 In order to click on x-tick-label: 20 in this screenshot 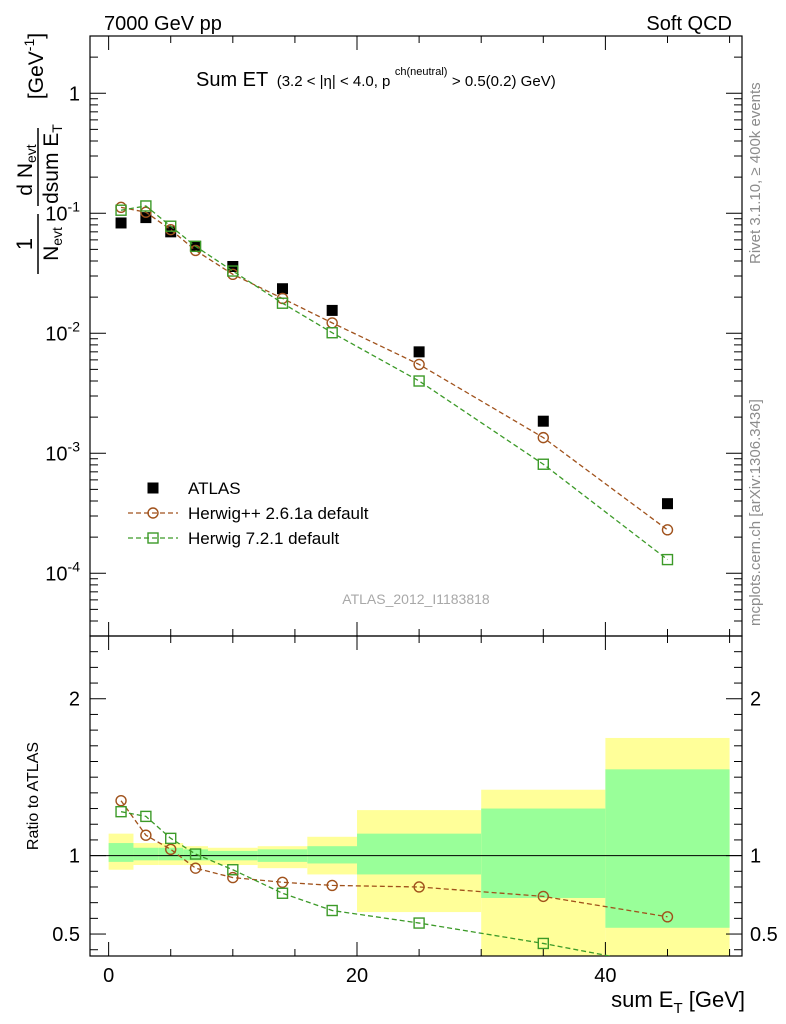, I will do `click(357, 976)`.